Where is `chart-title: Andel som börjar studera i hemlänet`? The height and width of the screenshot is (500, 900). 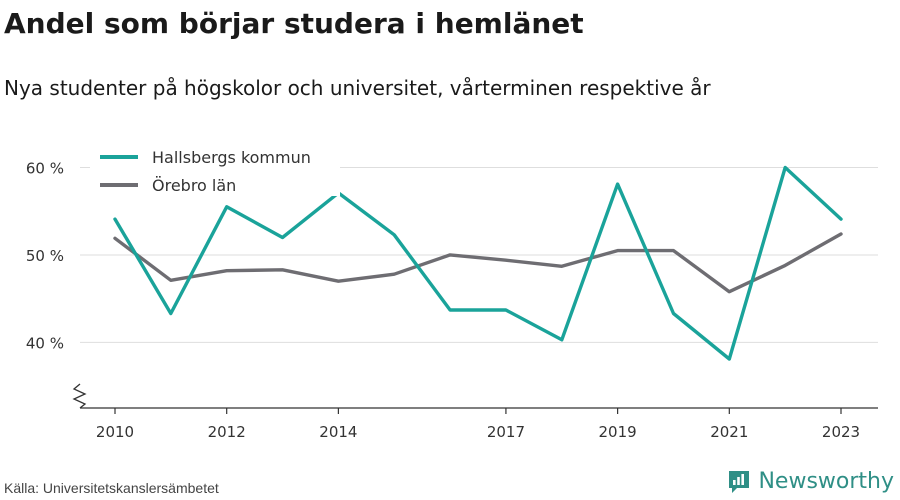
chart-title: Andel som börjar studera i hemlänet is located at coordinates (294, 23).